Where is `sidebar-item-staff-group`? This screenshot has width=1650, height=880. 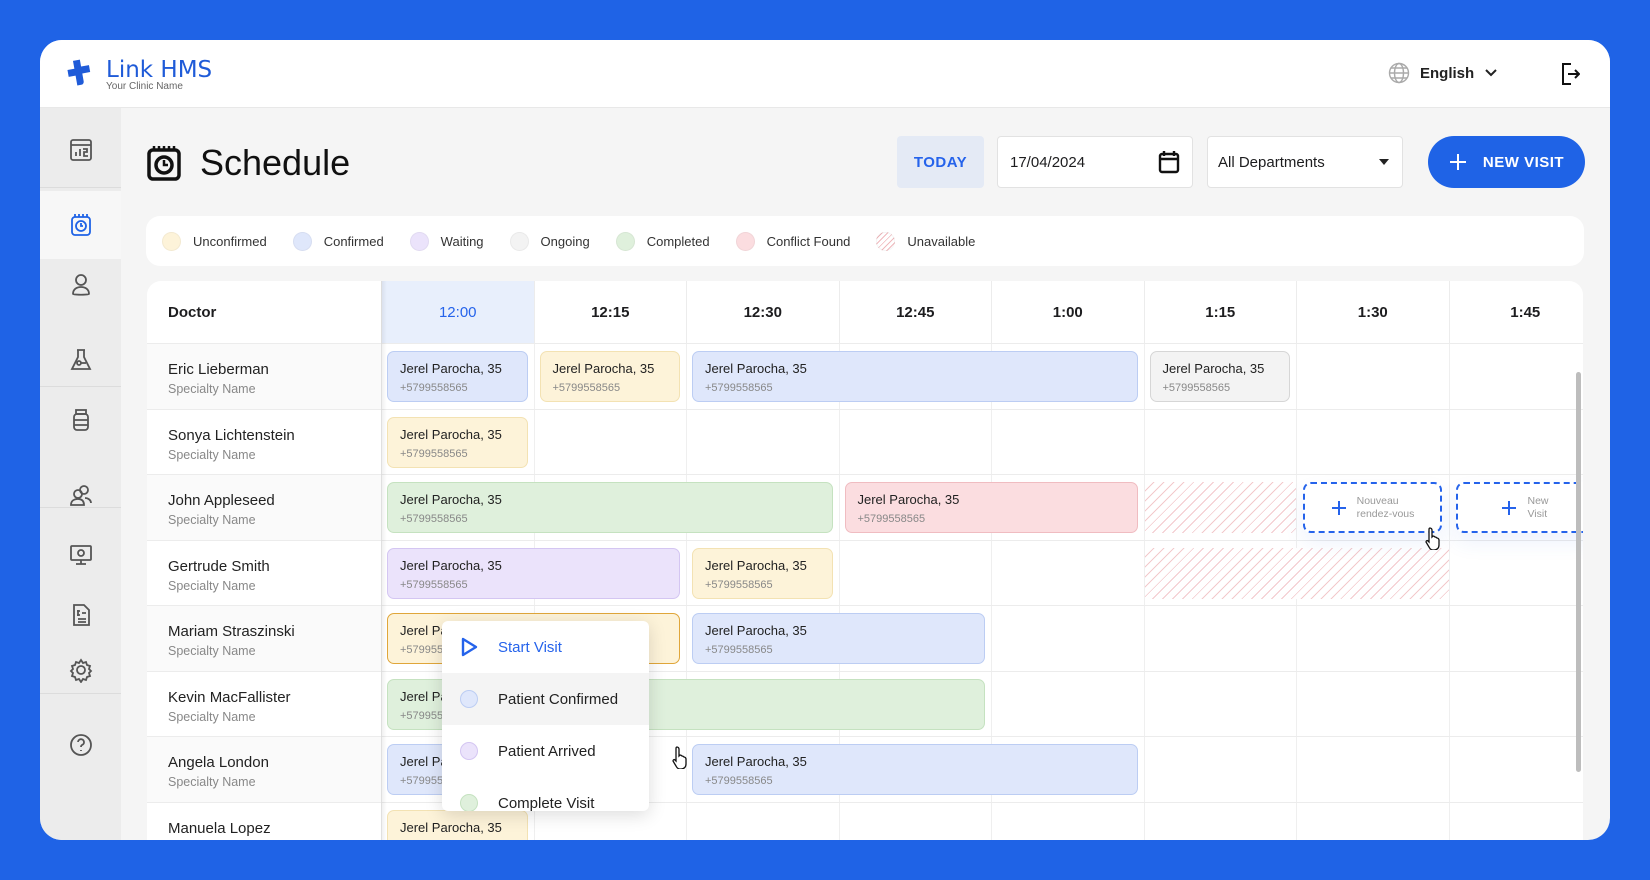
sidebar-item-staff-group is located at coordinates (80, 495).